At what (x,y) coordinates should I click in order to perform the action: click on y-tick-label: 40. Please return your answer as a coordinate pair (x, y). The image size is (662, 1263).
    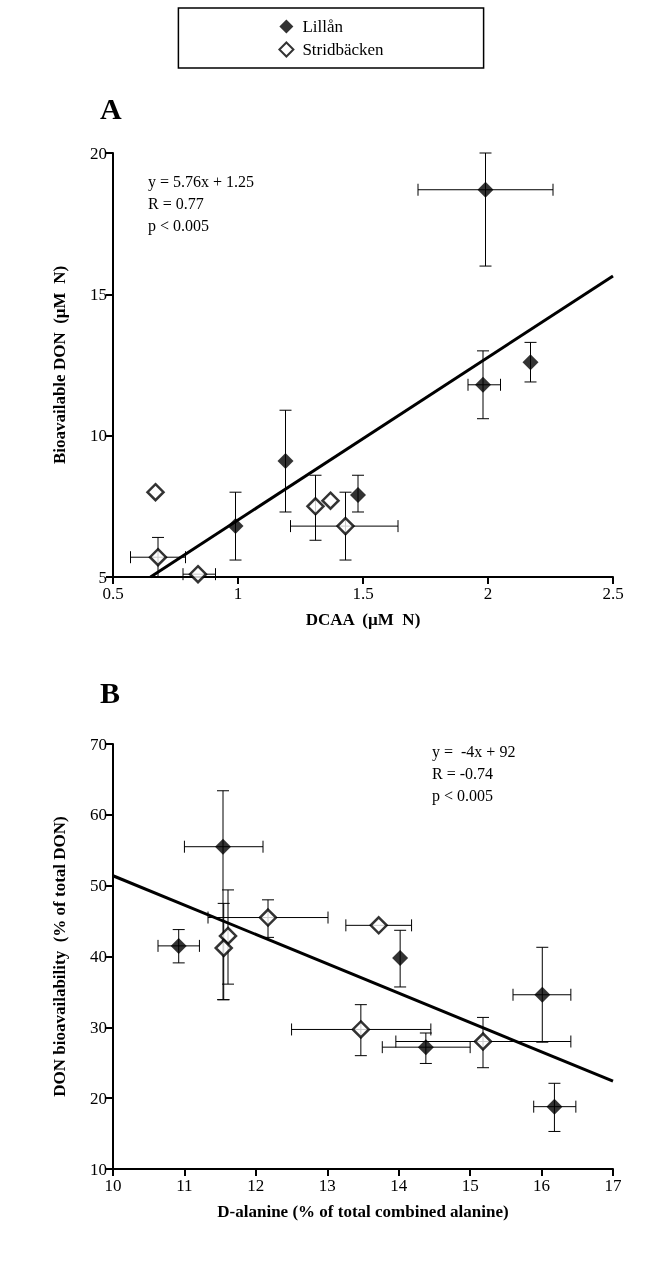
    Looking at the image, I should click on (98, 956).